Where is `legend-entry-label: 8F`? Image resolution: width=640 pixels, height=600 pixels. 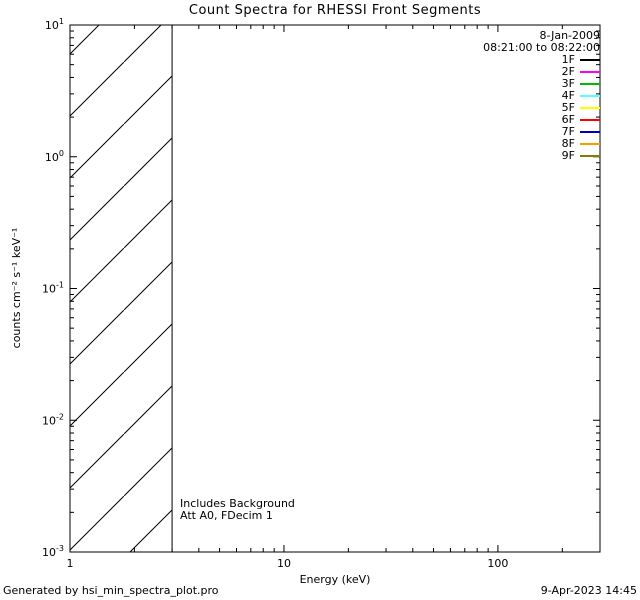 legend-entry-label: 8F is located at coordinates (568, 143).